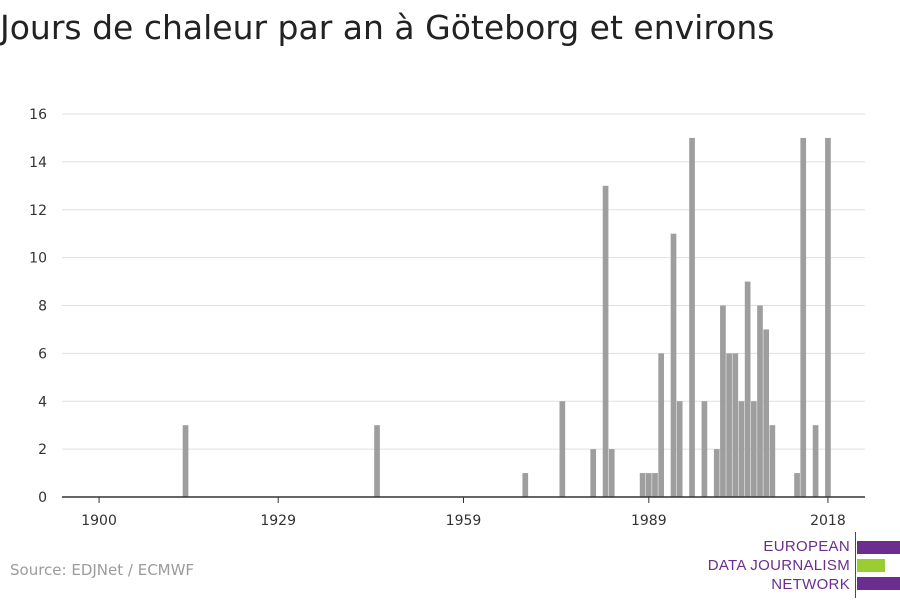  Describe the element at coordinates (797, 485) in the screenshot. I see `bar-2013` at that location.